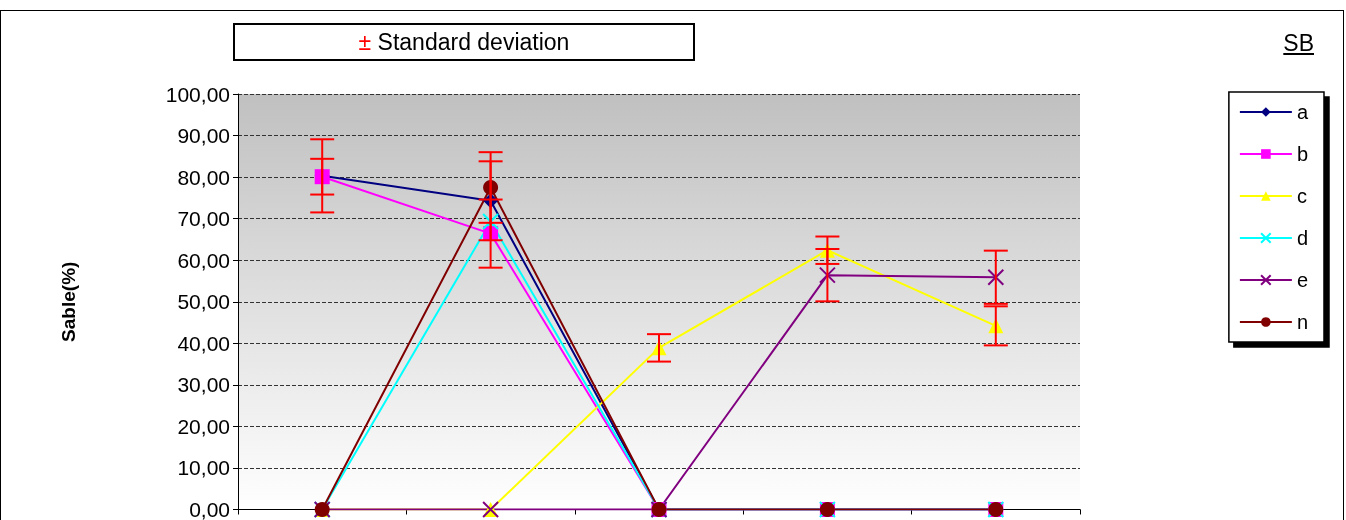  I want to click on legend-label: a, so click(1302, 112).